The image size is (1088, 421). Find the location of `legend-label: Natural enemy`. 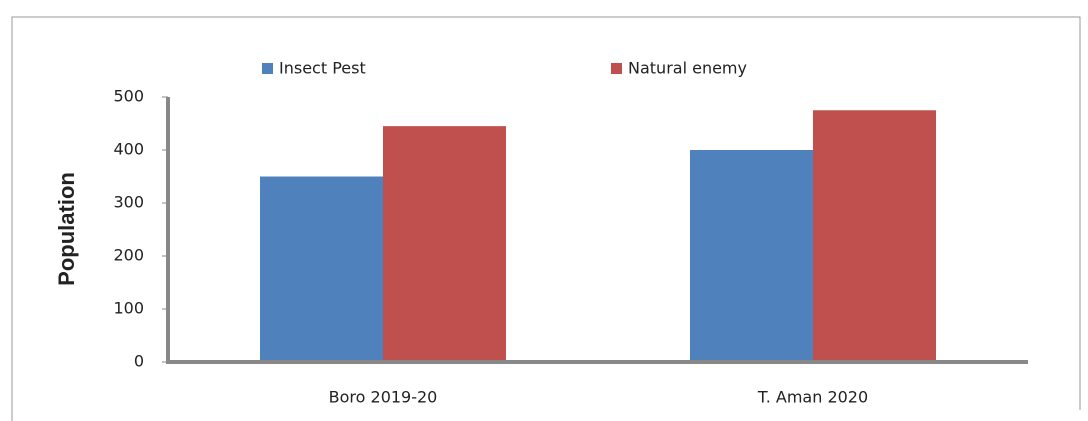

legend-label: Natural enemy is located at coordinates (687, 68).